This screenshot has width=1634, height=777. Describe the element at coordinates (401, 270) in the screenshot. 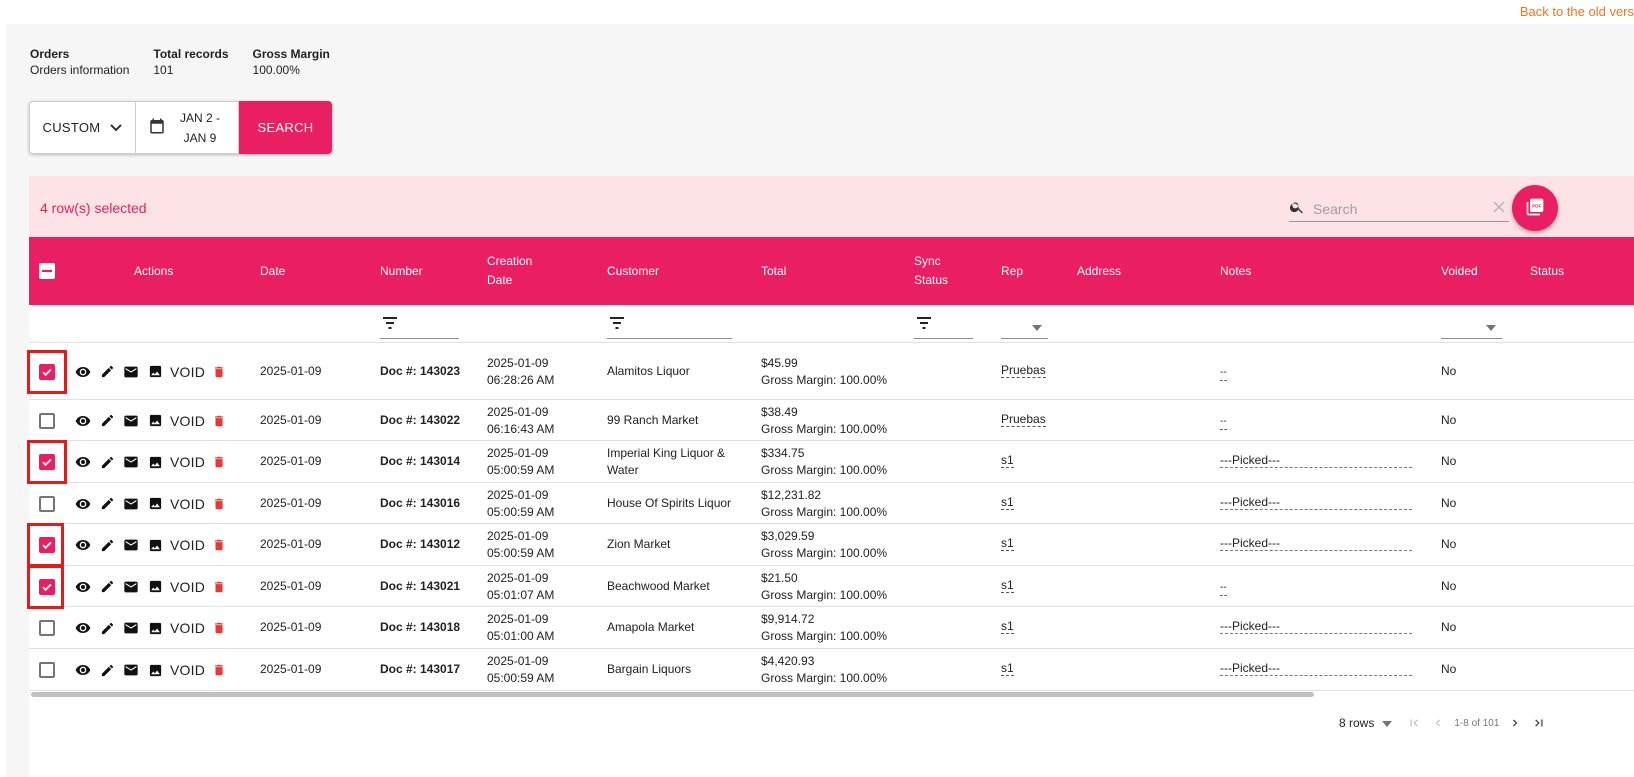

I see `col-number: Number` at that location.